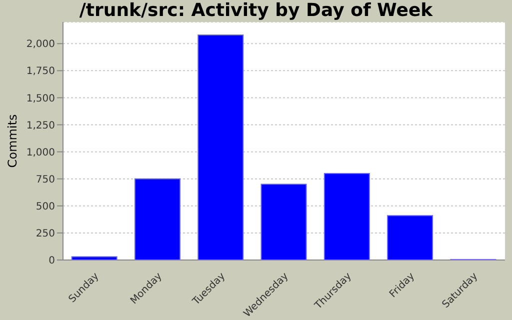  What do you see at coordinates (40, 152) in the screenshot?
I see `y-tick-label: 1,000` at bounding box center [40, 152].